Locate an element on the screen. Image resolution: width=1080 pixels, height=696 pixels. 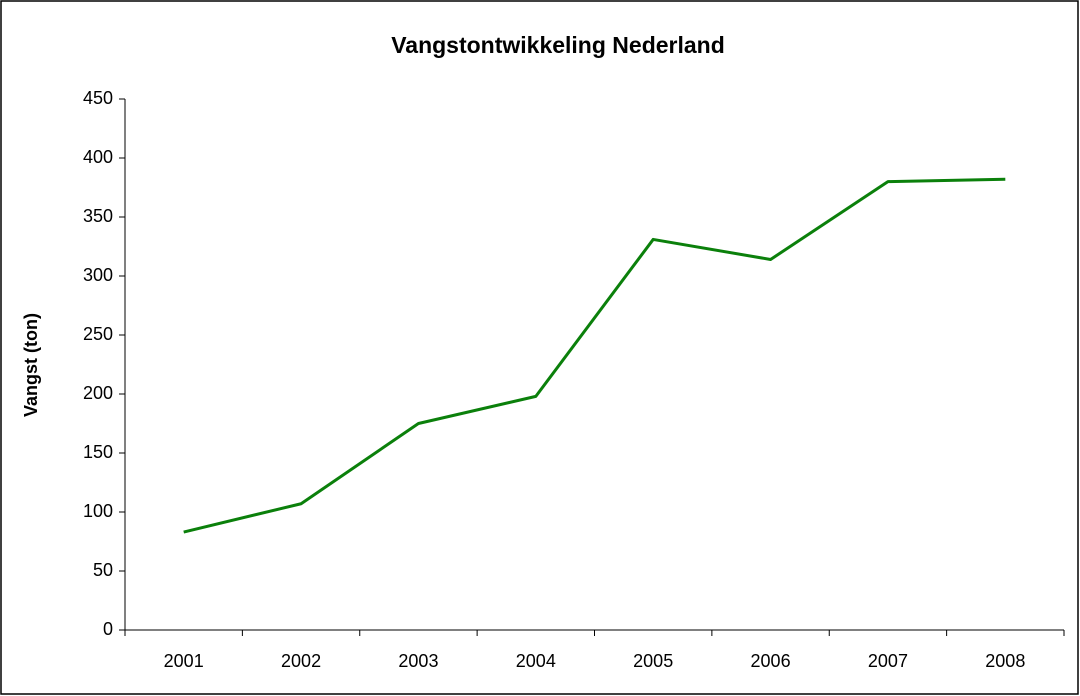
x-tick-label: 2004 is located at coordinates (536, 661).